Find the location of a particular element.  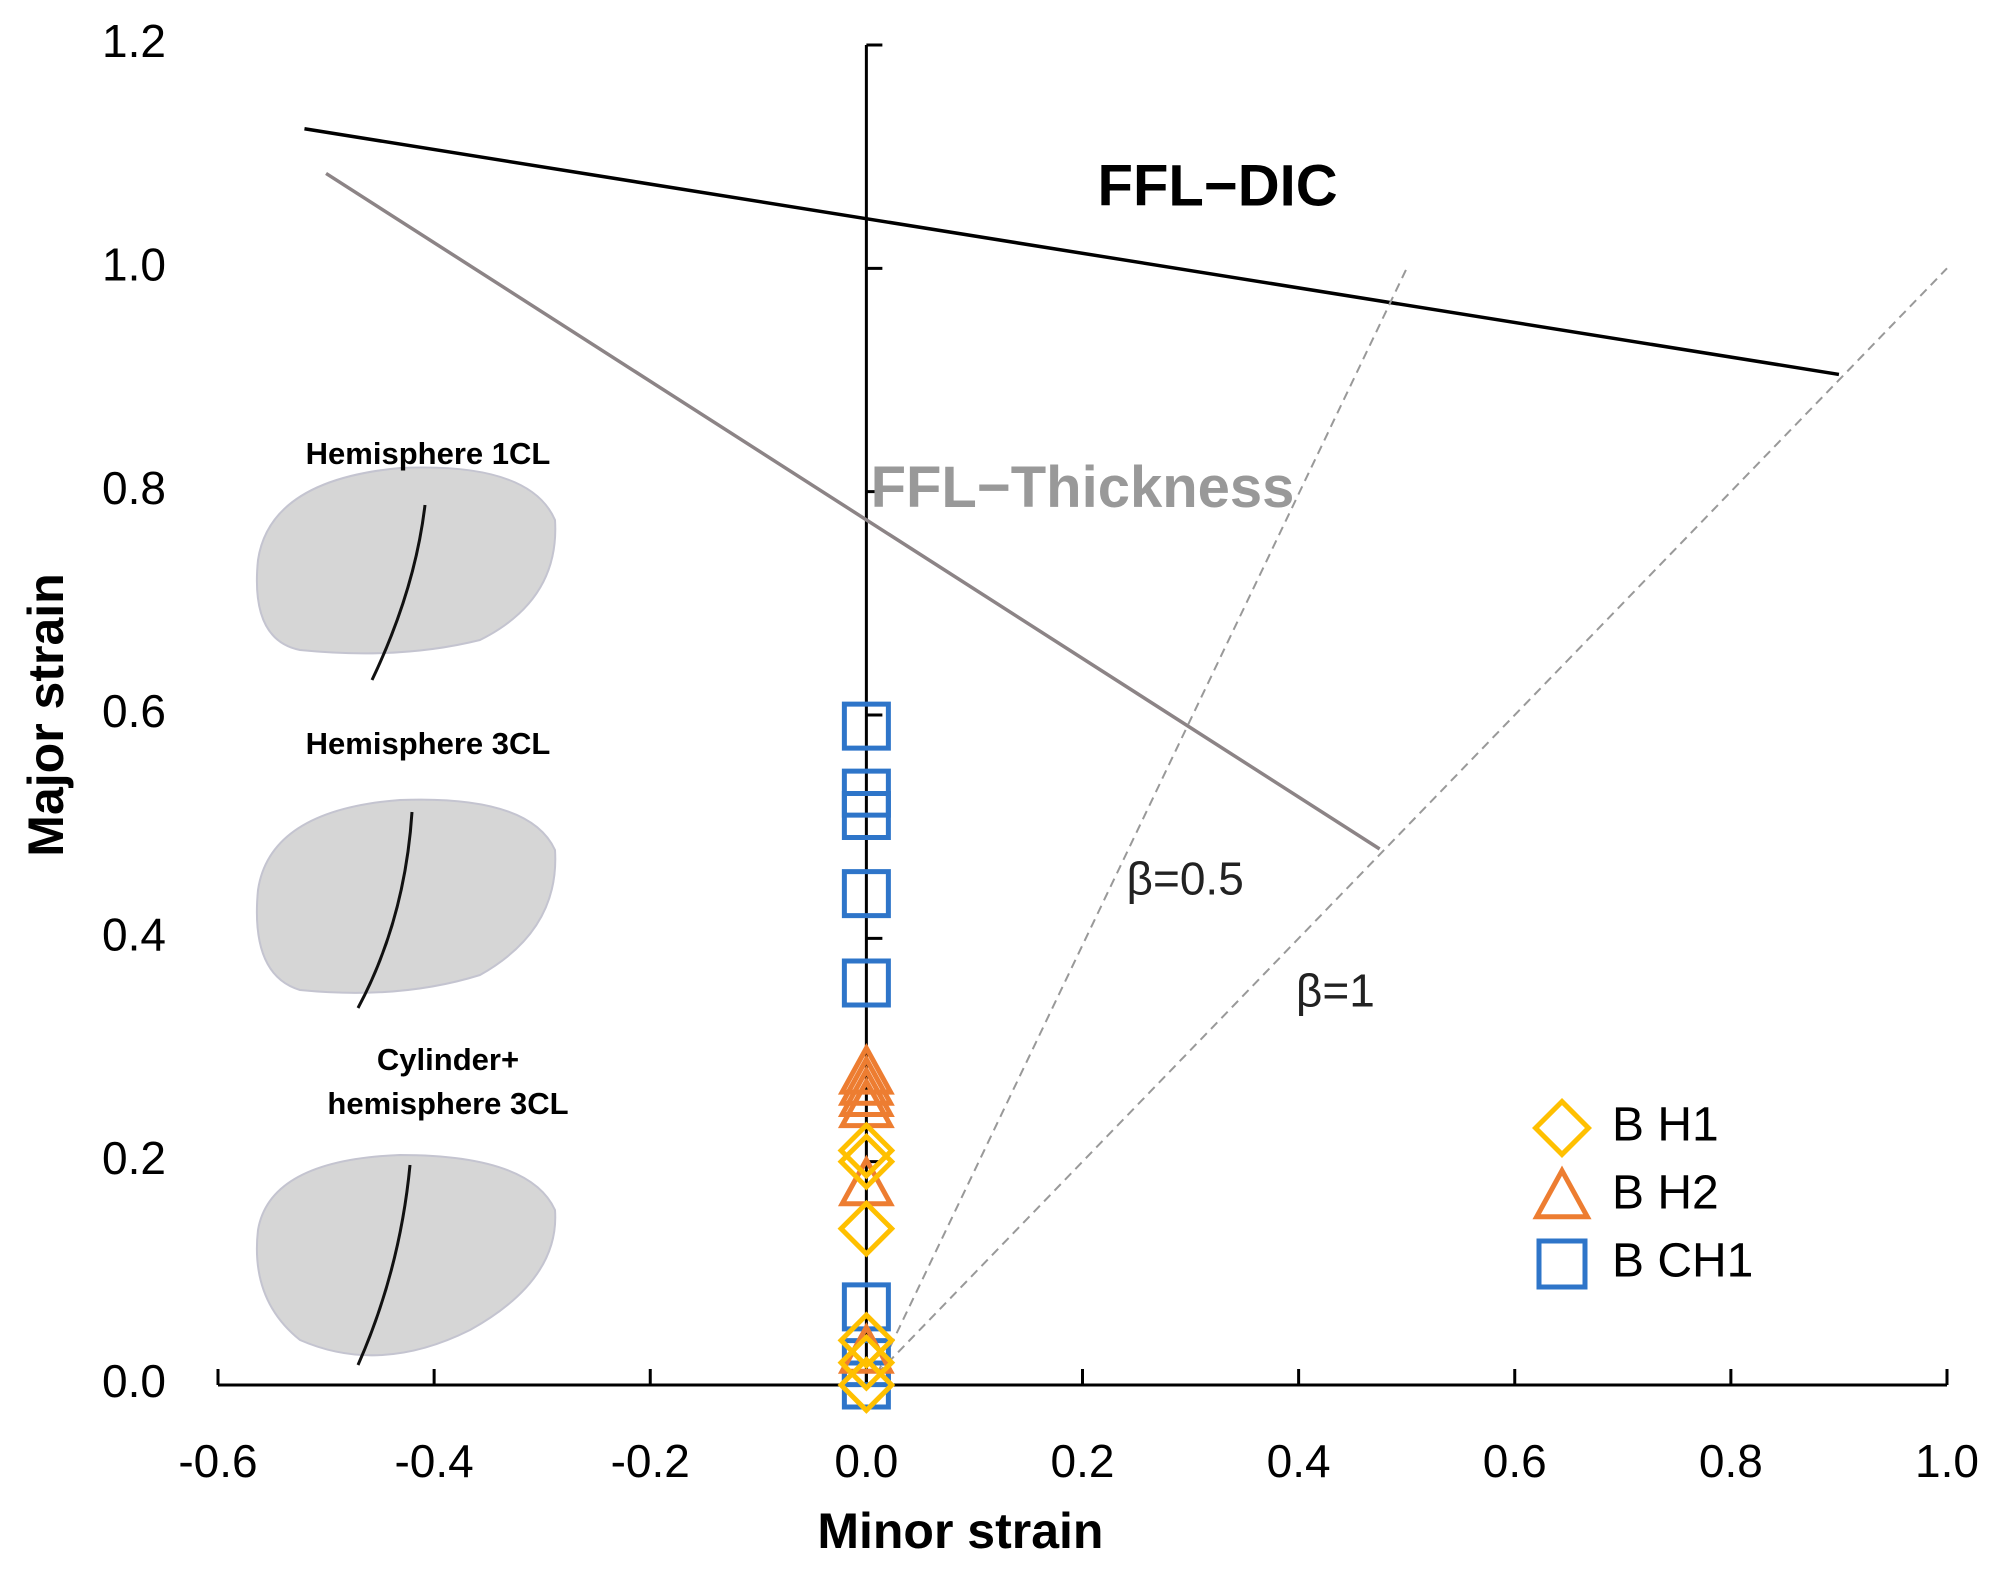

legend-label: B H2 is located at coordinates (1665, 1193).